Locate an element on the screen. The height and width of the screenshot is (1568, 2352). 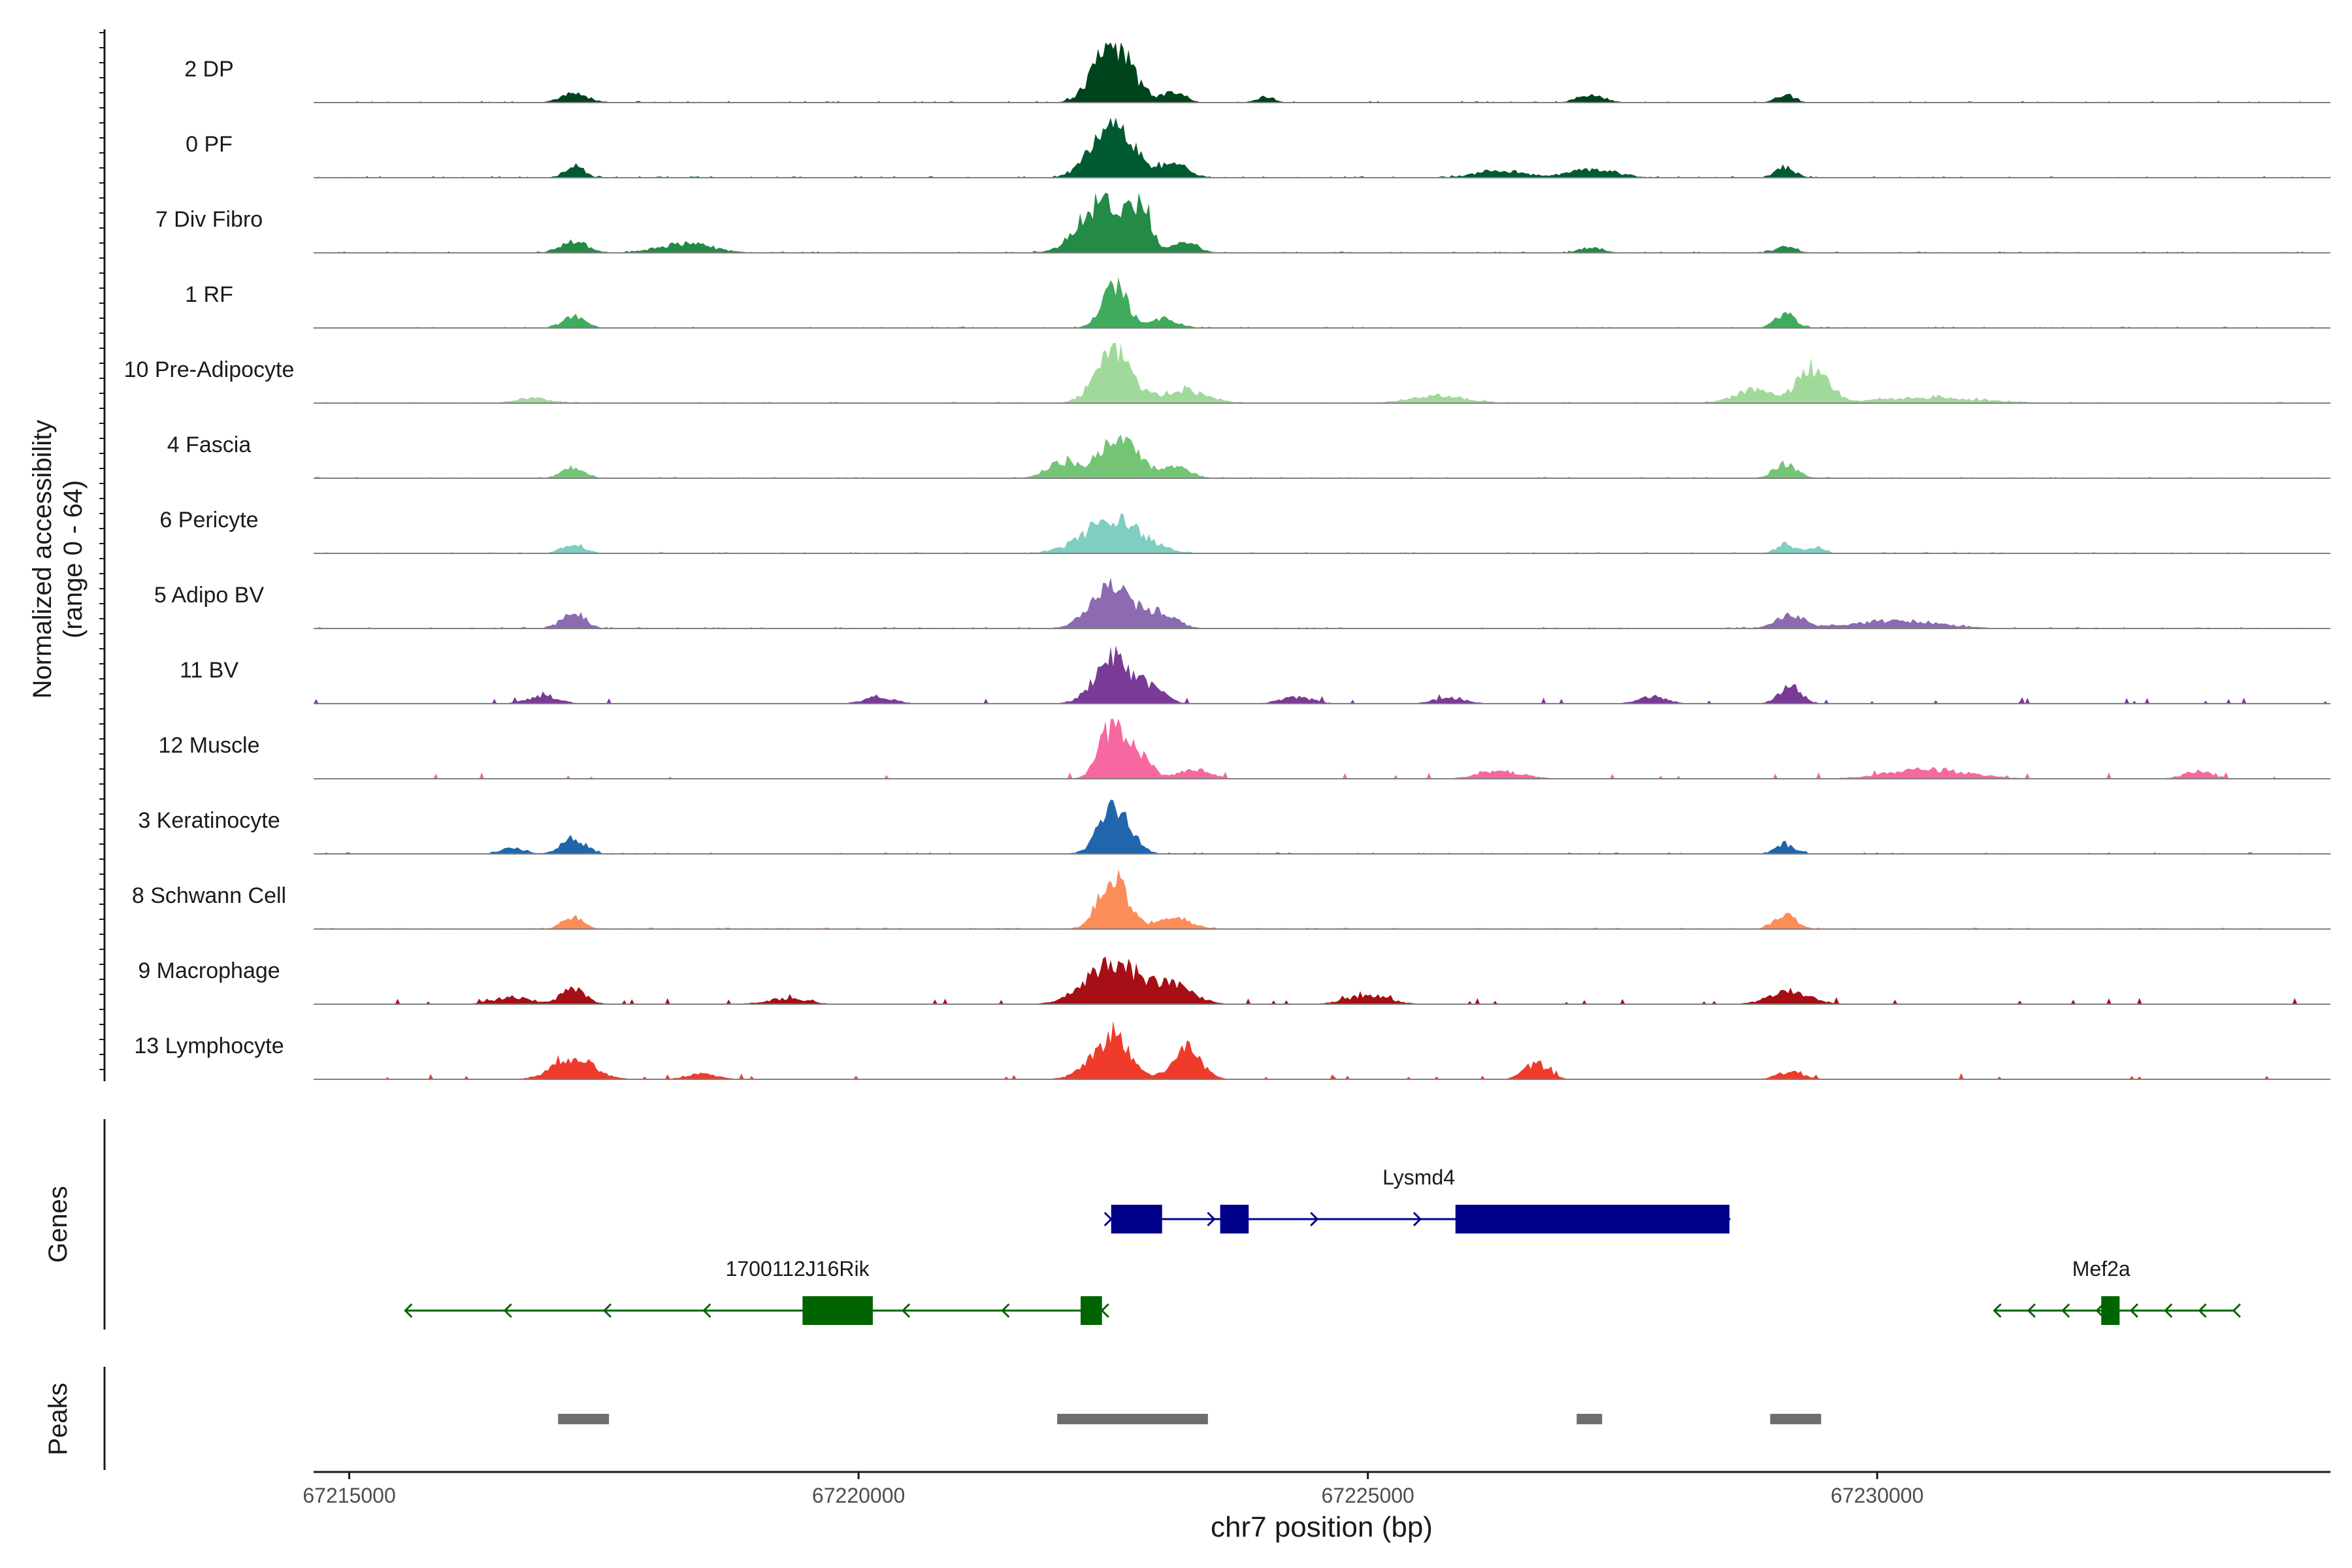
track-label: 0 PF is located at coordinates (209, 144).